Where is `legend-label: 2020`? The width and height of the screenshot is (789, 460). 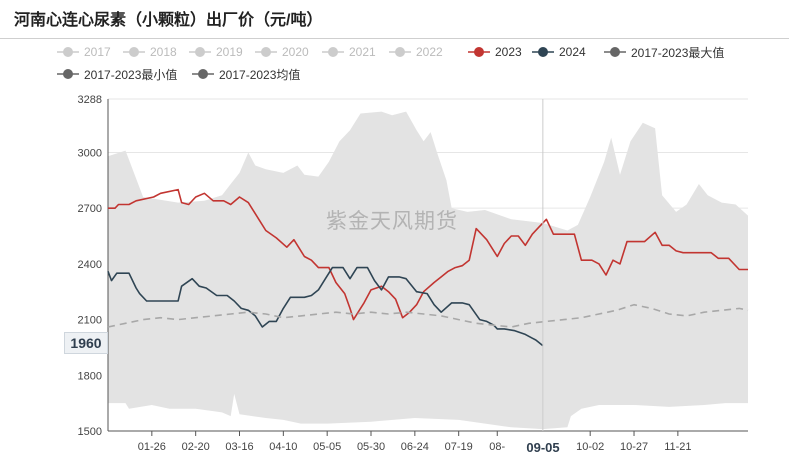
legend-label: 2020 is located at coordinates (295, 52).